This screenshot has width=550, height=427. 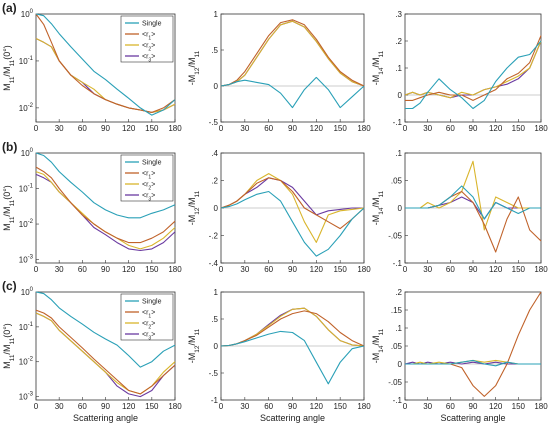 What do you see at coordinates (26, 362) in the screenshot?
I see `y-tick-label: 10⁻²` at bounding box center [26, 362].